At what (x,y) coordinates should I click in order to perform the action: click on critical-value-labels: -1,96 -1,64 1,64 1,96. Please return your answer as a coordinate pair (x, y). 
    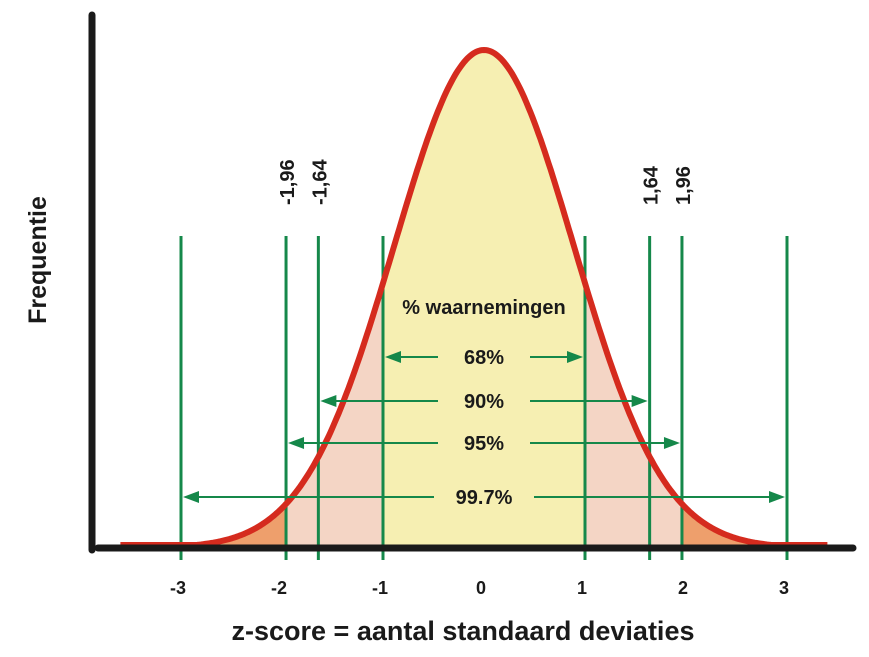
    Looking at the image, I should click on (486, 182).